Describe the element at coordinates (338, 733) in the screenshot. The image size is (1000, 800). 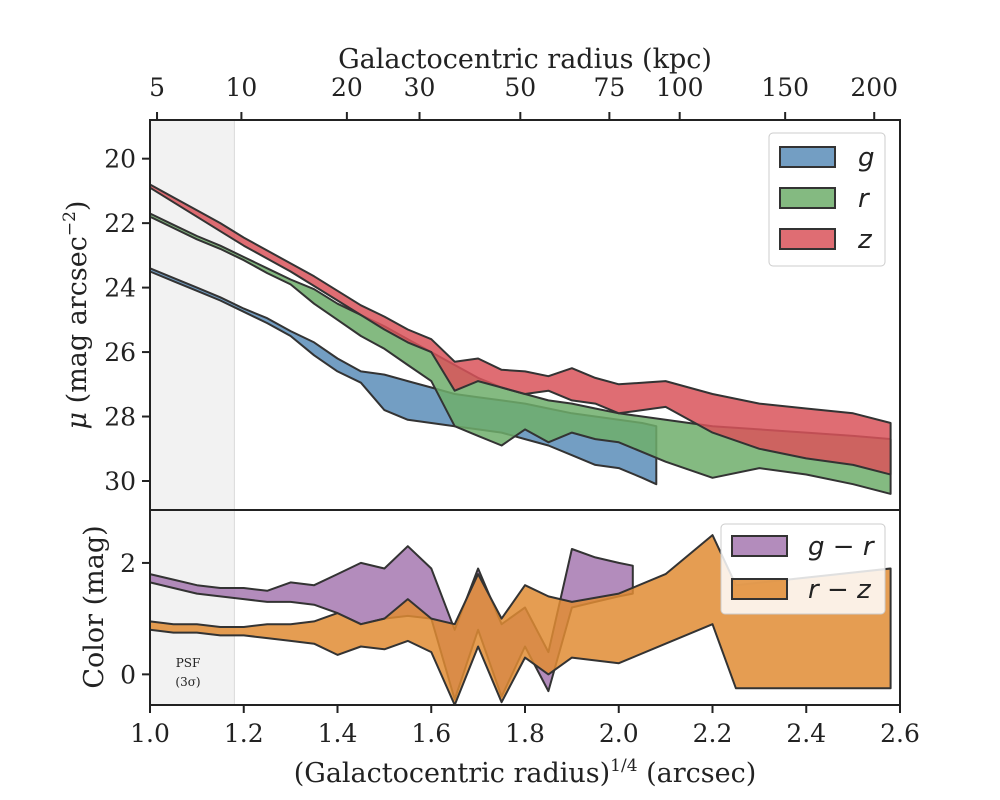
I see `x-tick-label: 1.4` at that location.